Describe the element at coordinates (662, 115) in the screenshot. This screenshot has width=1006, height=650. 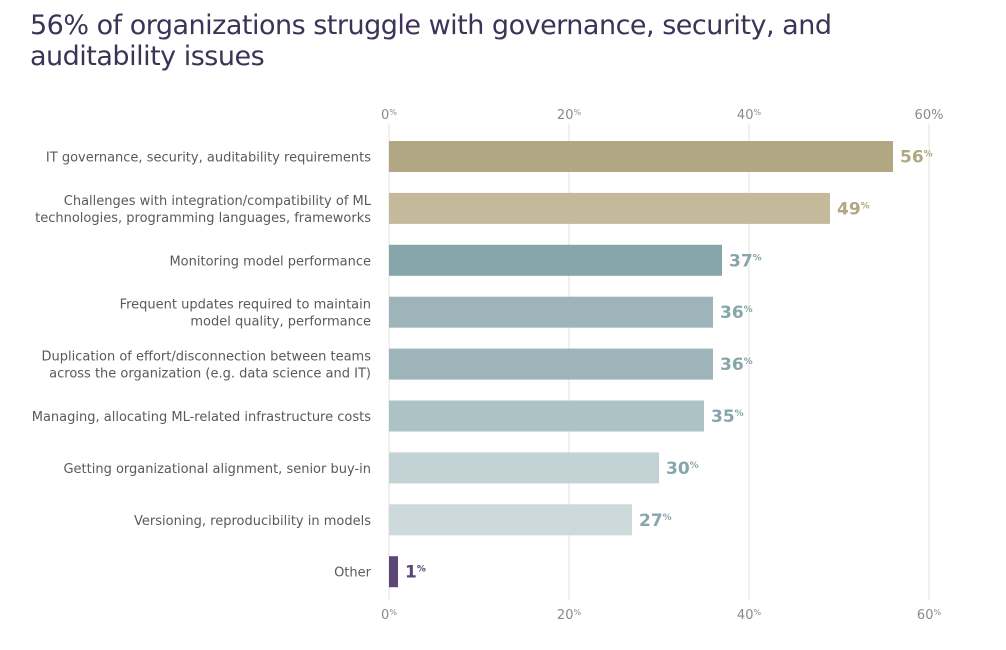
I see `top-axis: 0% 20% 40% 60%` at that location.